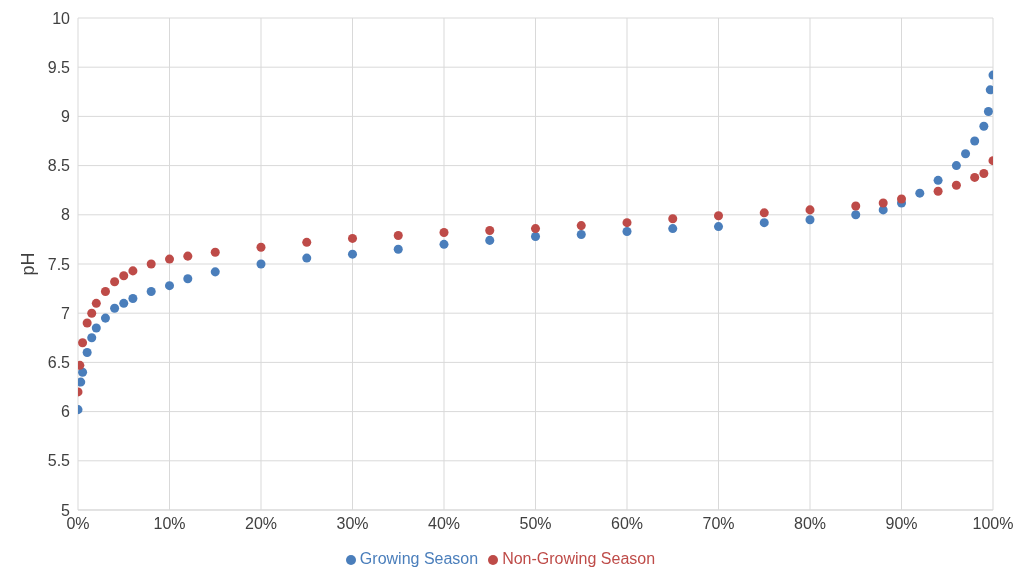  What do you see at coordinates (28, 264) in the screenshot?
I see `y-axis-title: pH` at bounding box center [28, 264].